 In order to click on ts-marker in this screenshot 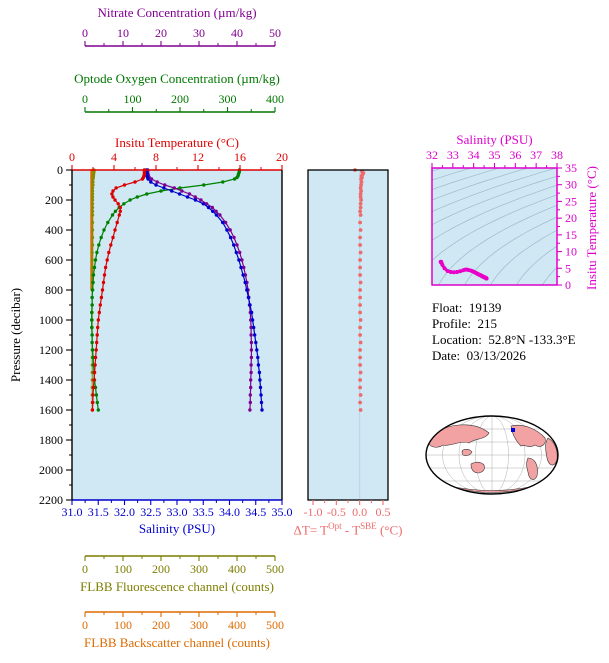, I will do `click(447, 271)`.